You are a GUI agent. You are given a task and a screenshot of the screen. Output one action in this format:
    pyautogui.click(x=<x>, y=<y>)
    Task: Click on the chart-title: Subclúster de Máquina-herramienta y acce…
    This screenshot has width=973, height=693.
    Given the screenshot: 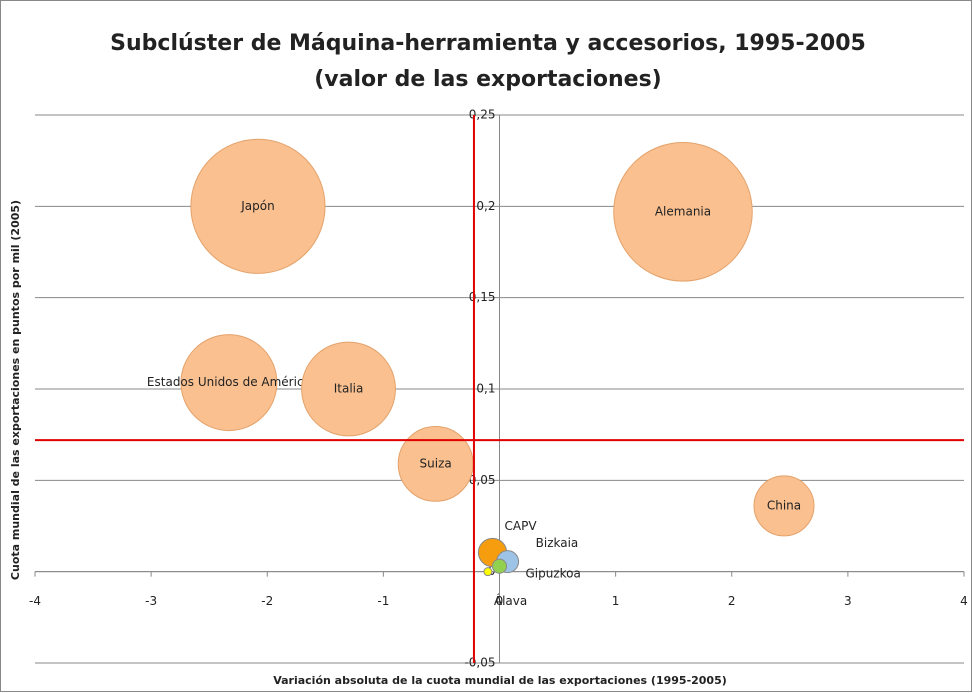 What is the action you would take?
    pyautogui.click(x=488, y=43)
    